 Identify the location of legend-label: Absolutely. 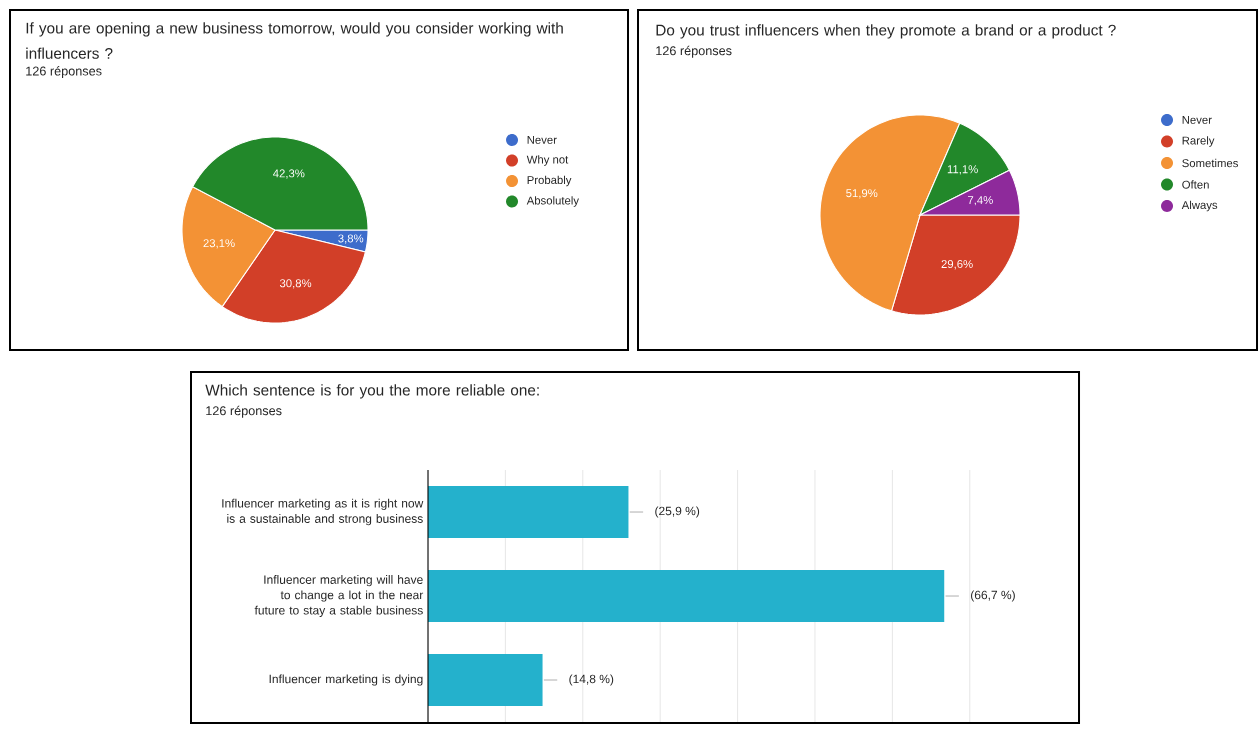
(552, 201).